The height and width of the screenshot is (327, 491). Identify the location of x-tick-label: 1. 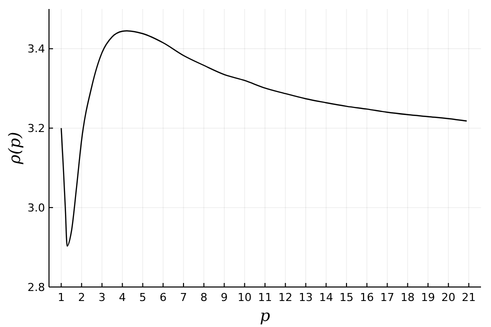
(61, 297).